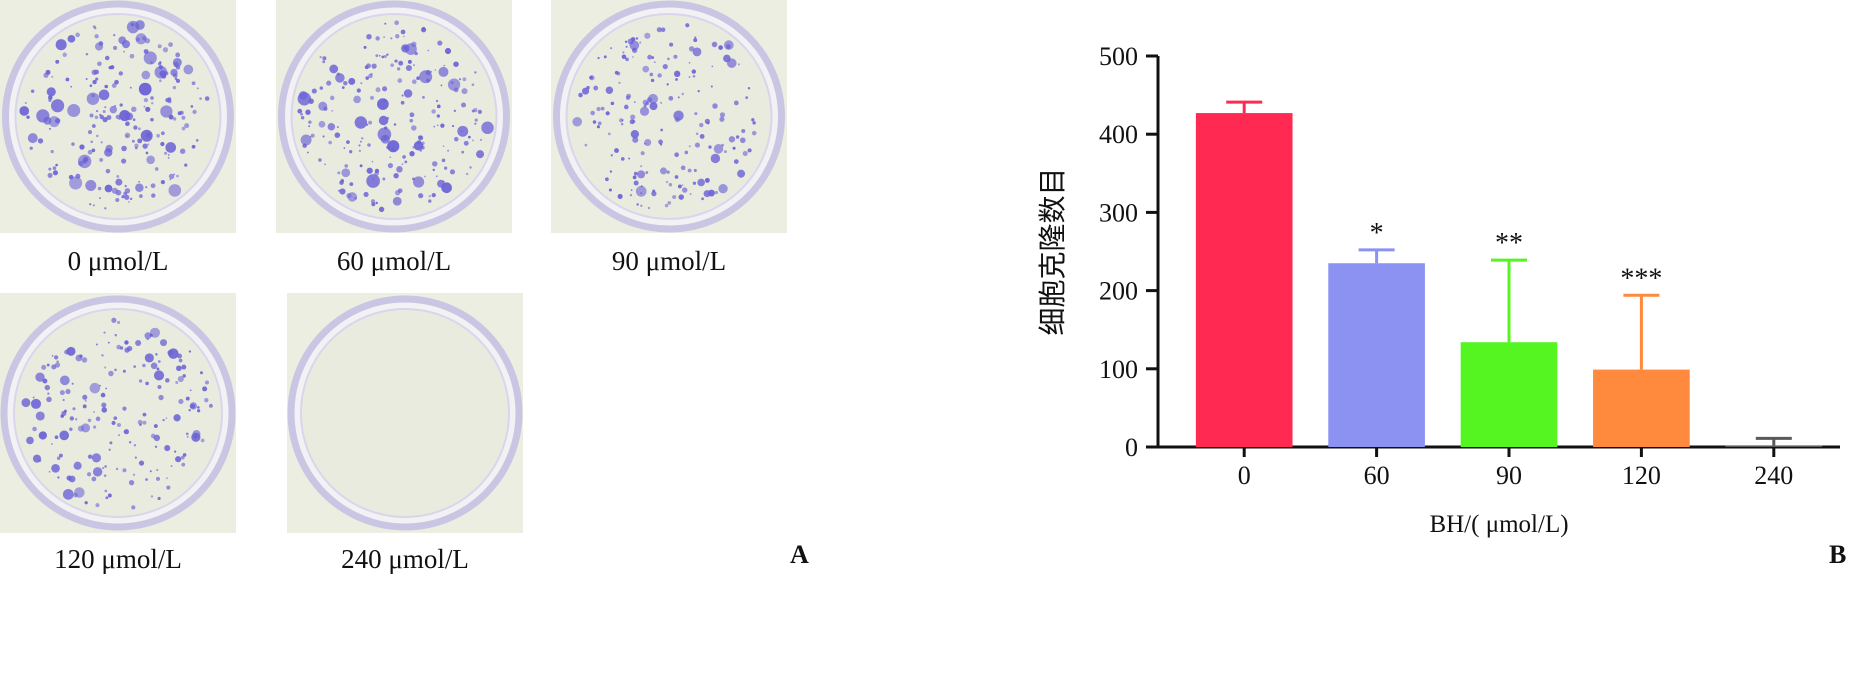  Describe the element at coordinates (118, 559) in the screenshot. I see `plate-label-120: 120 μmol/L` at that location.